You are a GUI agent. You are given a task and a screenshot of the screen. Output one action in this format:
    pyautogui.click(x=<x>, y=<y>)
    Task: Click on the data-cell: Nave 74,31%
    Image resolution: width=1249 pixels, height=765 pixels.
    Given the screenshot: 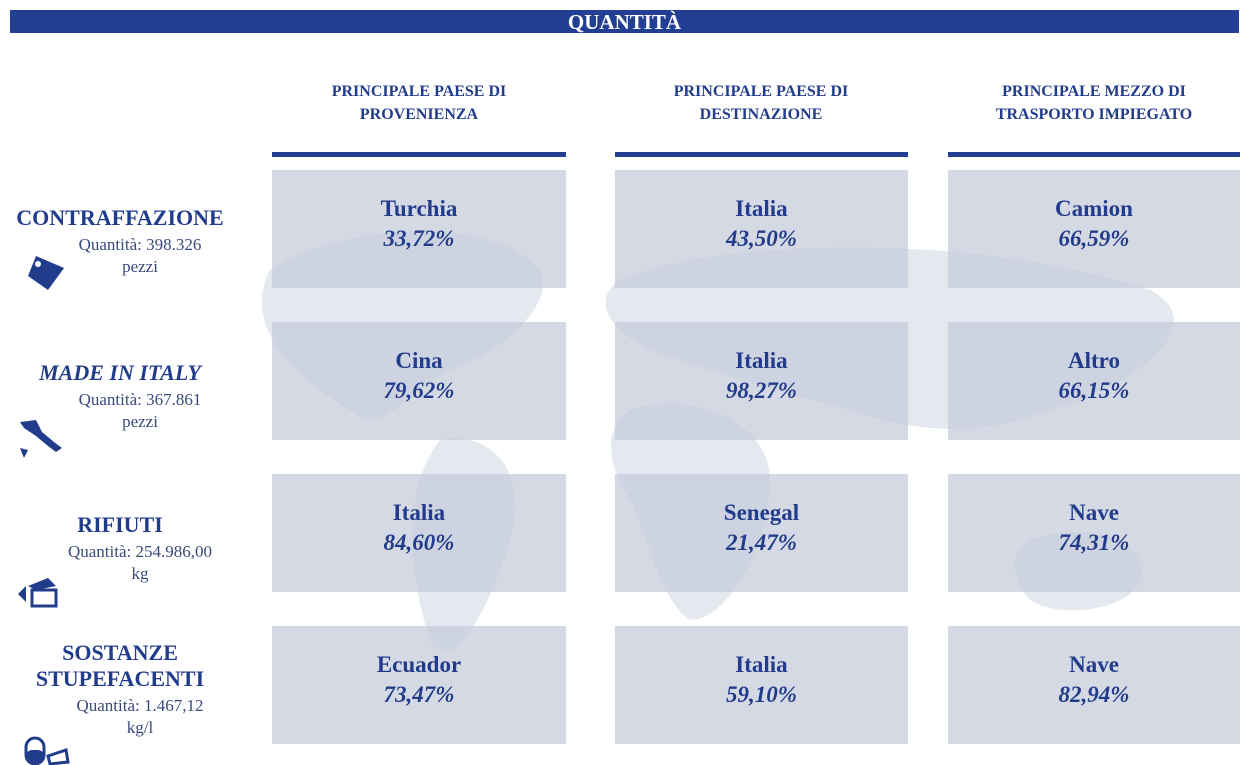 What is the action you would take?
    pyautogui.click(x=1094, y=533)
    